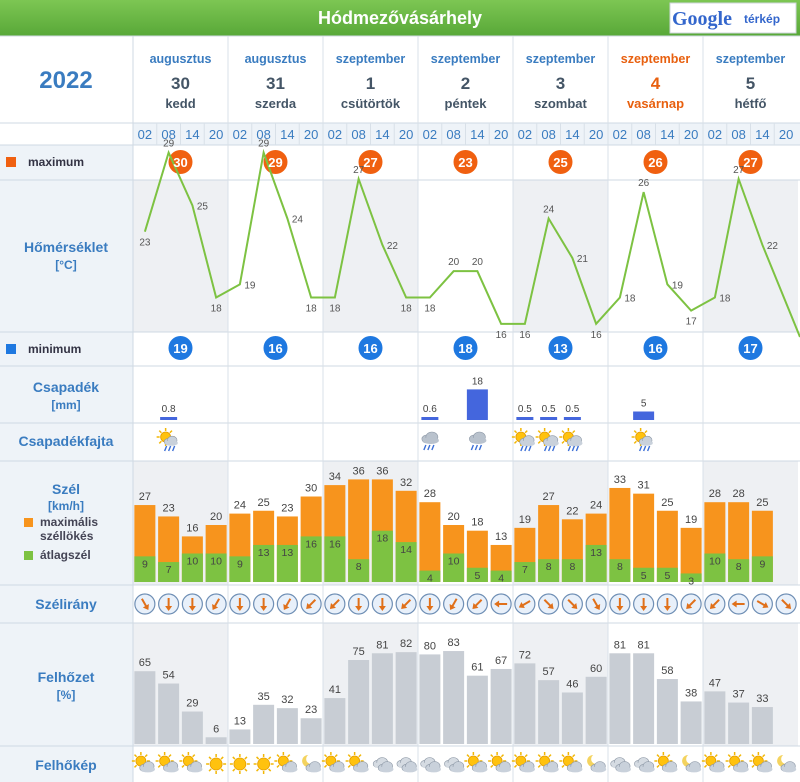 The image size is (800, 782). I want to click on max-value: 25, so click(560, 162).